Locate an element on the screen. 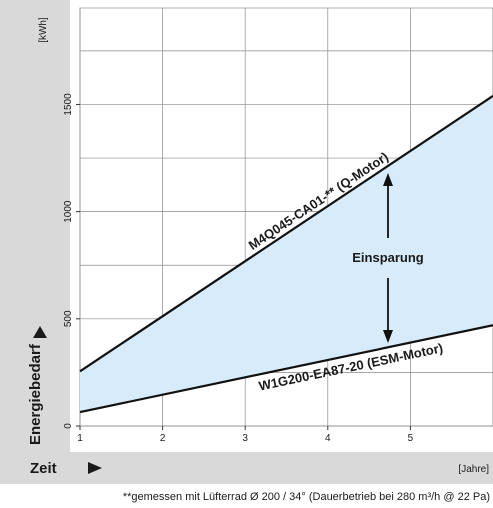 This screenshot has width=493, height=508. savings-label: Einsparung is located at coordinates (388, 257).